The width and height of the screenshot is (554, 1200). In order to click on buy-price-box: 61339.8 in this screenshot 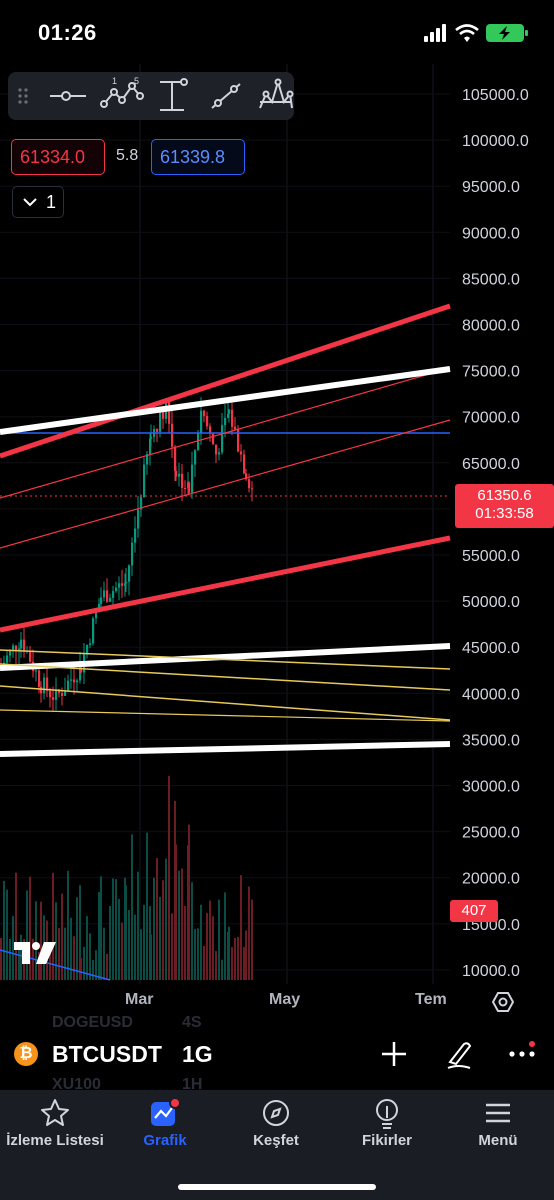, I will do `click(198, 157)`.